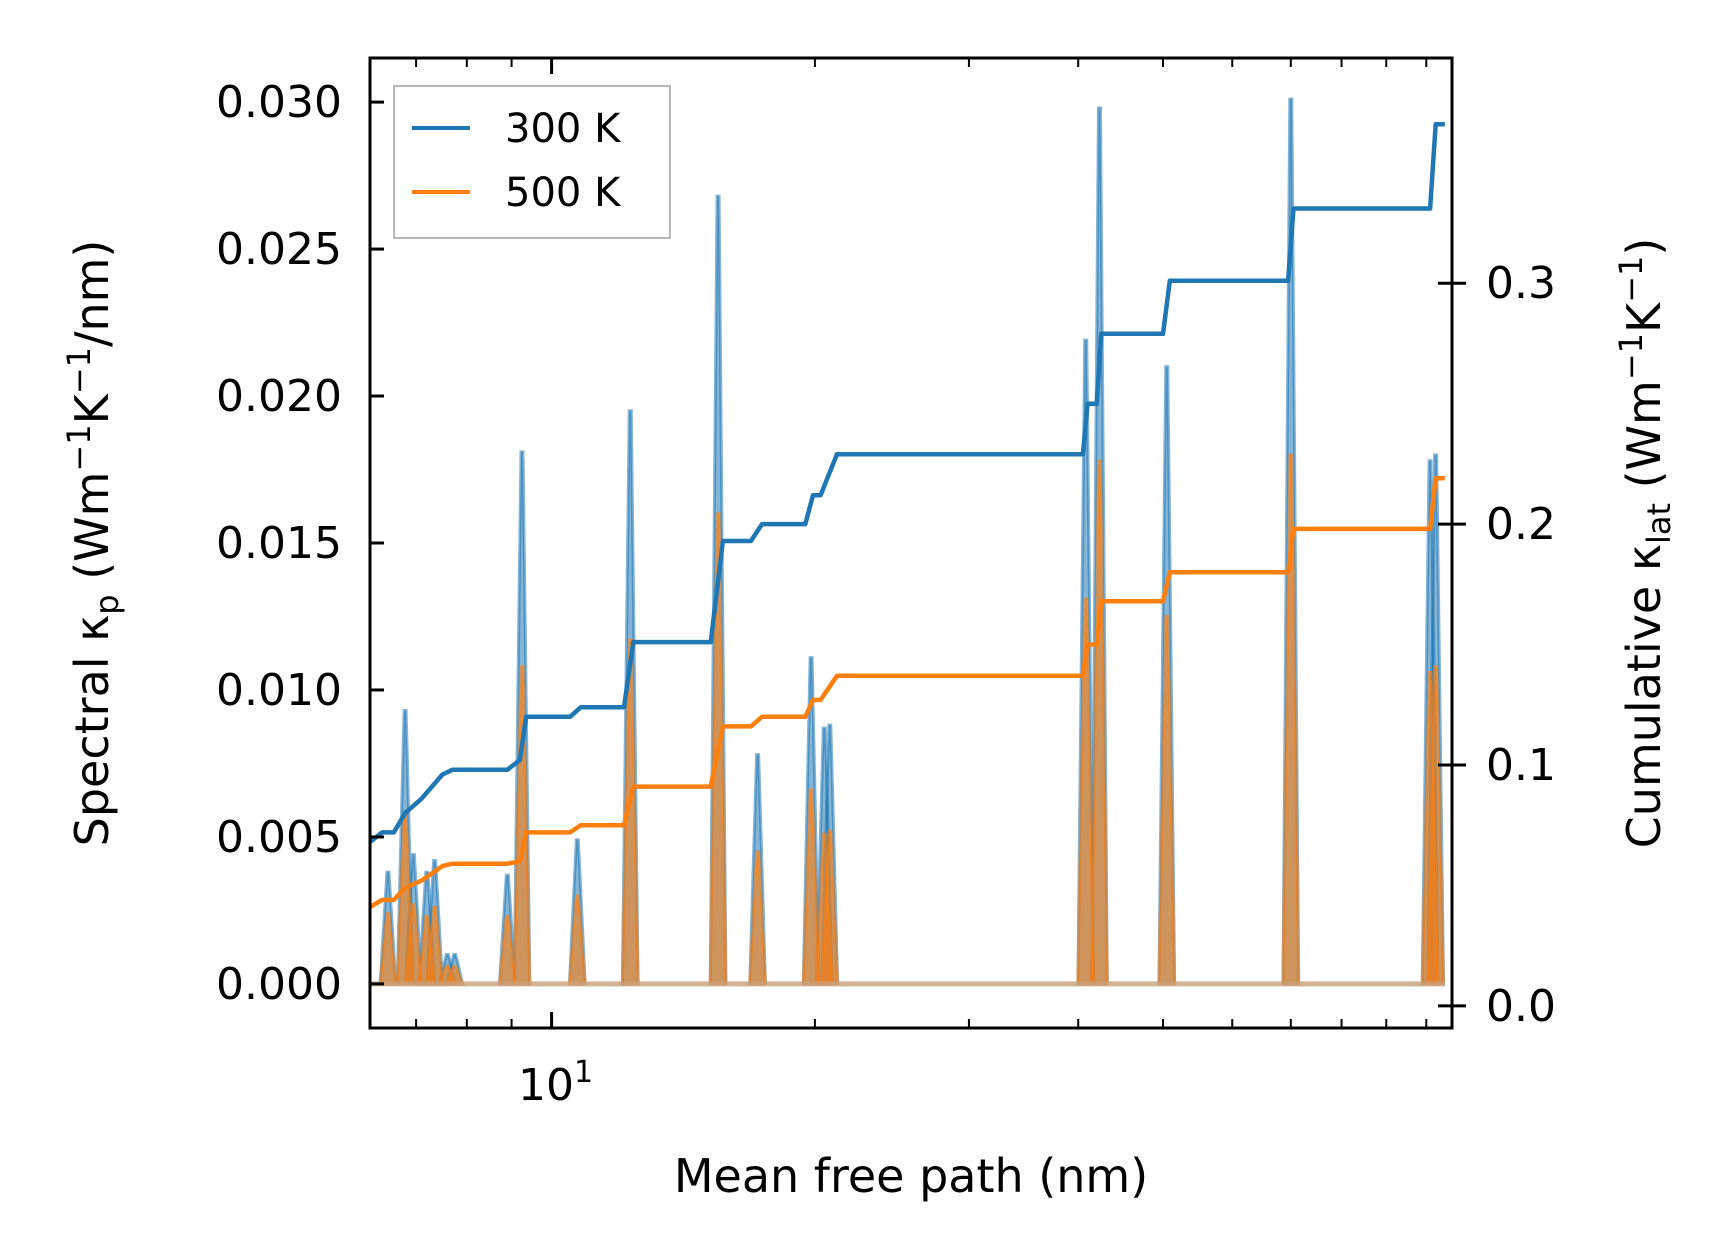 The image size is (1716, 1253). What do you see at coordinates (279, 837) in the screenshot?
I see `left-y-tick-label: 0.005` at bounding box center [279, 837].